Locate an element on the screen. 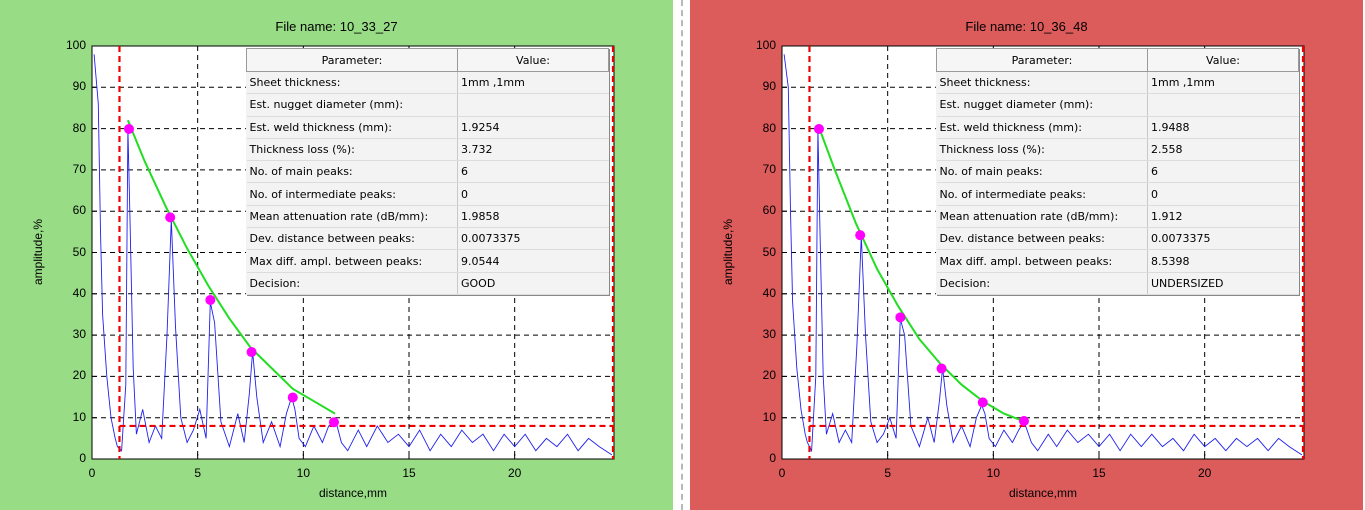 The height and width of the screenshot is (510, 1365). y-tick-label: 10 is located at coordinates (769, 416).